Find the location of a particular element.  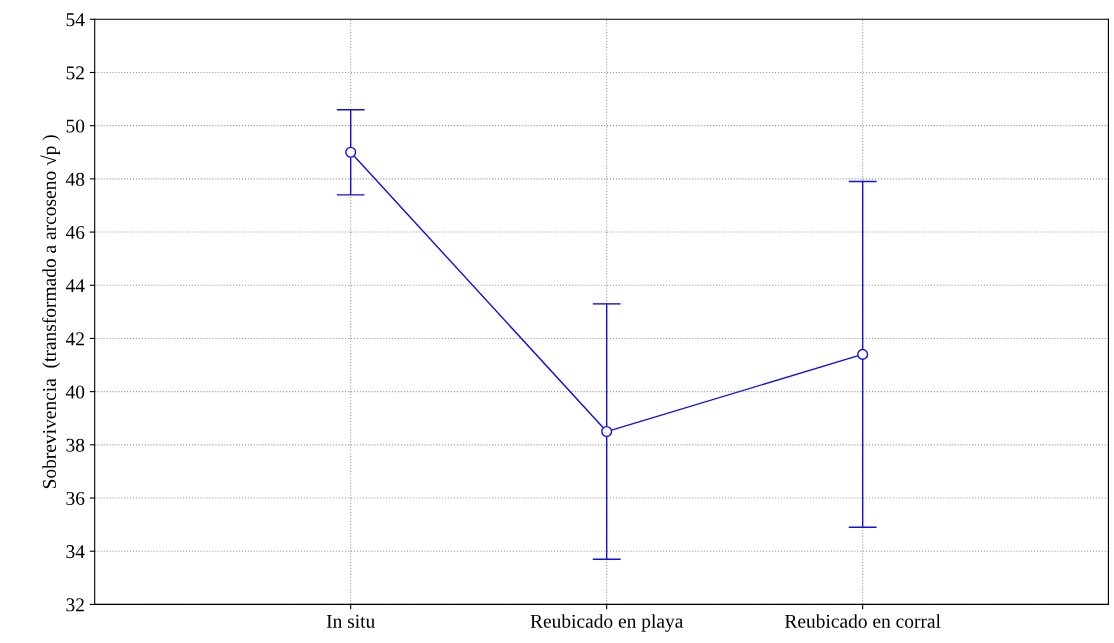

y-tick-label: 54 is located at coordinates (75, 20).